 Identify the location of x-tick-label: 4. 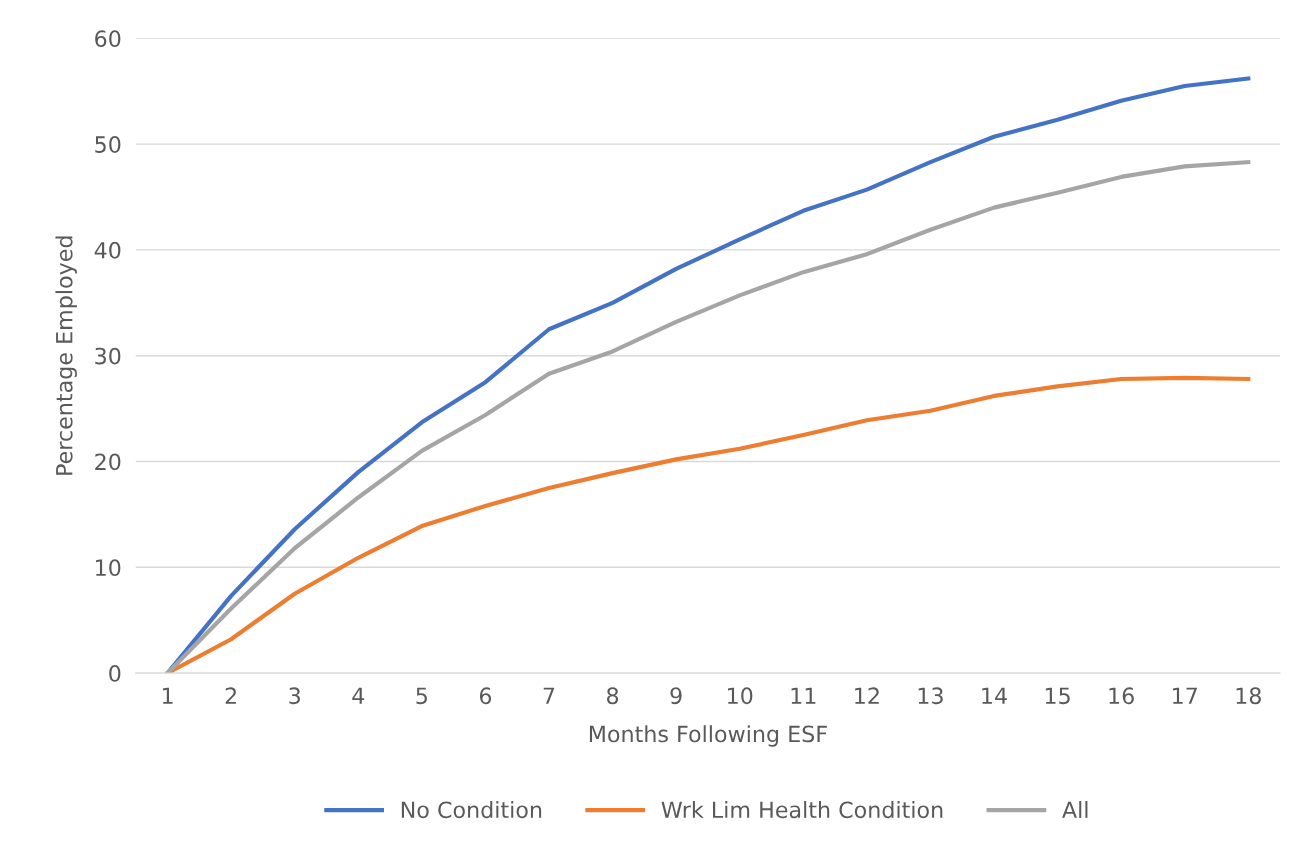
(358, 695).